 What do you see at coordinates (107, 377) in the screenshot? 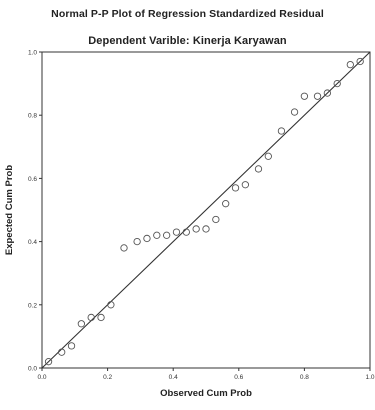
I see `x-tick-label: 0.2` at bounding box center [107, 377].